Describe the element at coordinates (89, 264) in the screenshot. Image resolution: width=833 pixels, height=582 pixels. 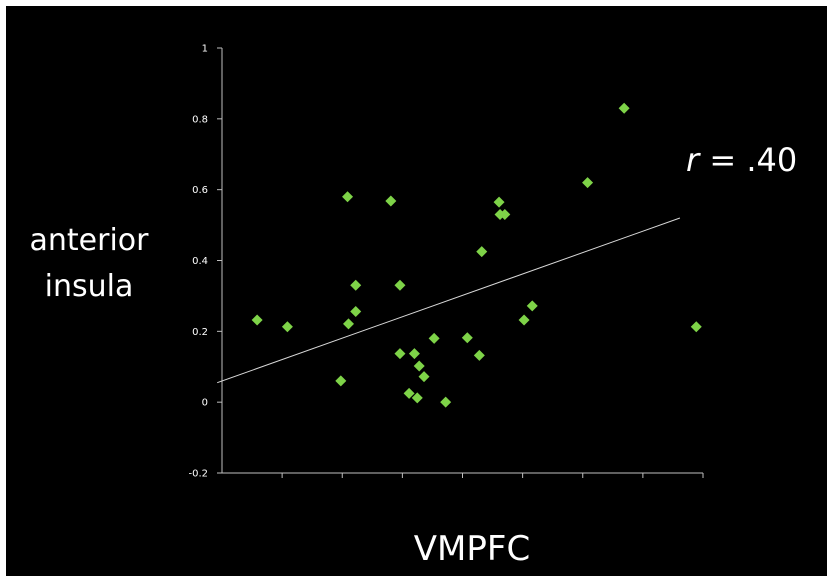
I see `y-axis-label: anterior insula` at that location.